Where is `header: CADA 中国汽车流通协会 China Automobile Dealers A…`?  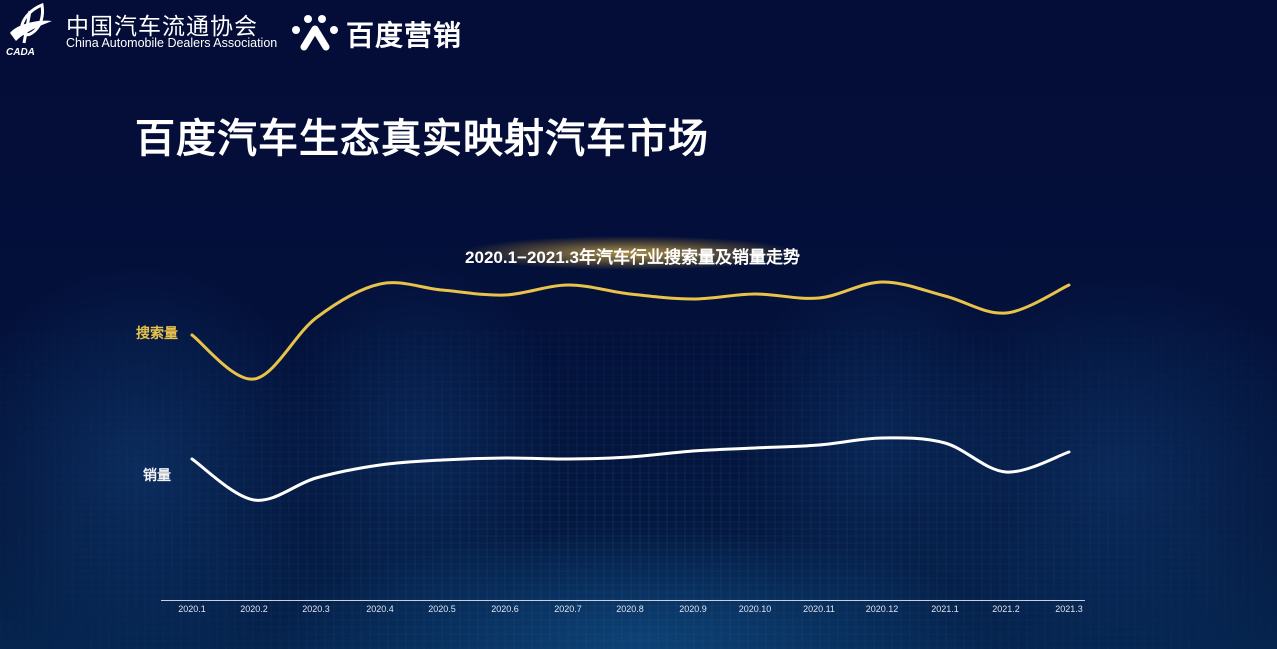 header: CADA 中国汽车流通协会 China Automobile Dealers A… is located at coordinates (260, 30).